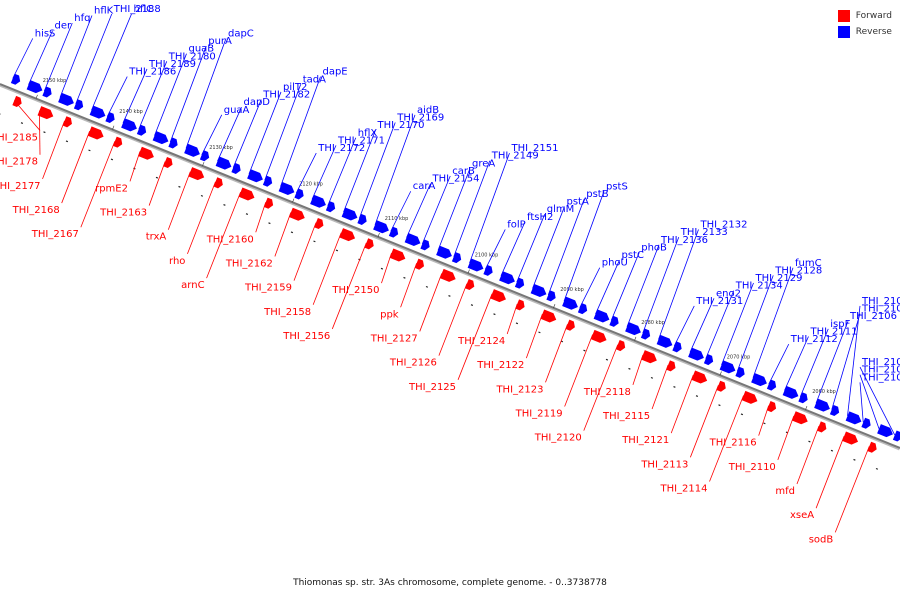 The width and height of the screenshot is (900, 600). What do you see at coordinates (864, 24) in the screenshot?
I see `strand-legend: Forward Reverse` at bounding box center [864, 24].